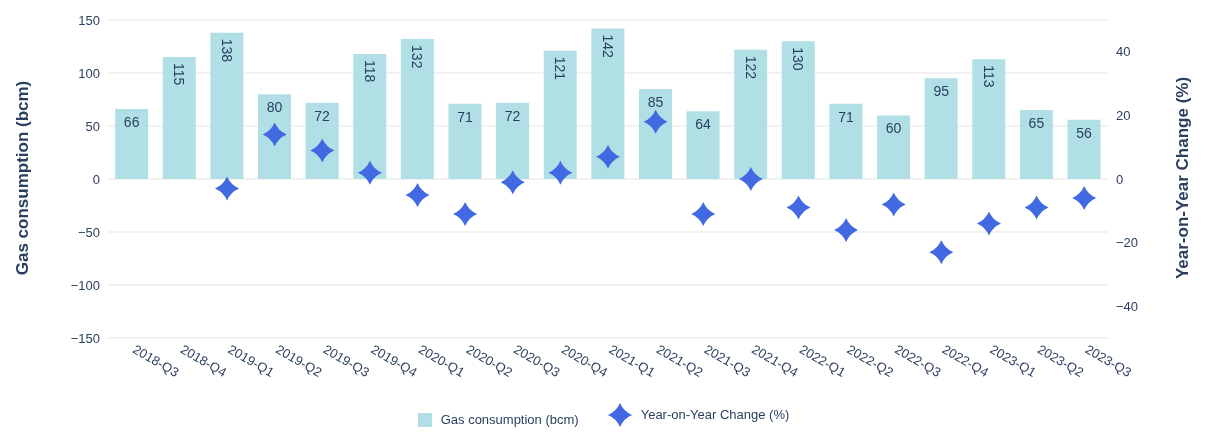 The height and width of the screenshot is (444, 1205). Describe the element at coordinates (703, 124) in the screenshot. I see `data-label: 64` at that location.